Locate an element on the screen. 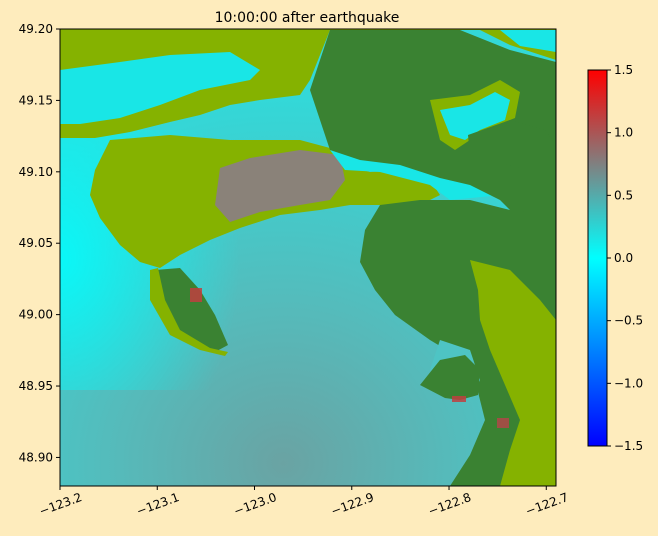  y-tick-label: 49.10 is located at coordinates (36, 172).